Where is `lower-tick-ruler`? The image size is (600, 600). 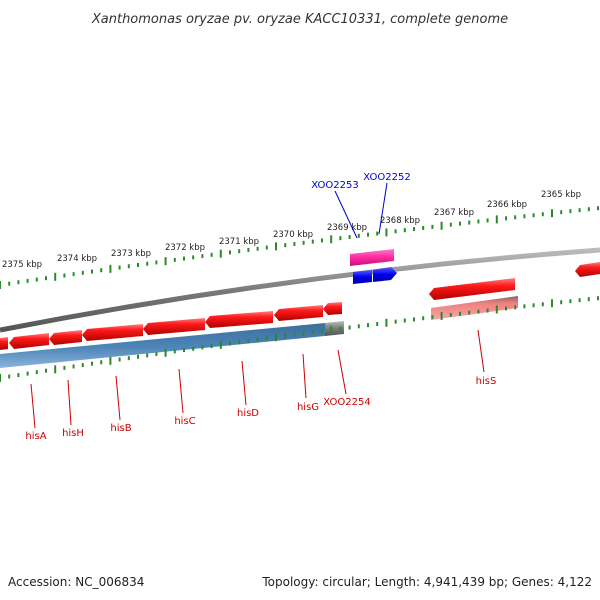 lower-tick-ruler is located at coordinates (299, 339).